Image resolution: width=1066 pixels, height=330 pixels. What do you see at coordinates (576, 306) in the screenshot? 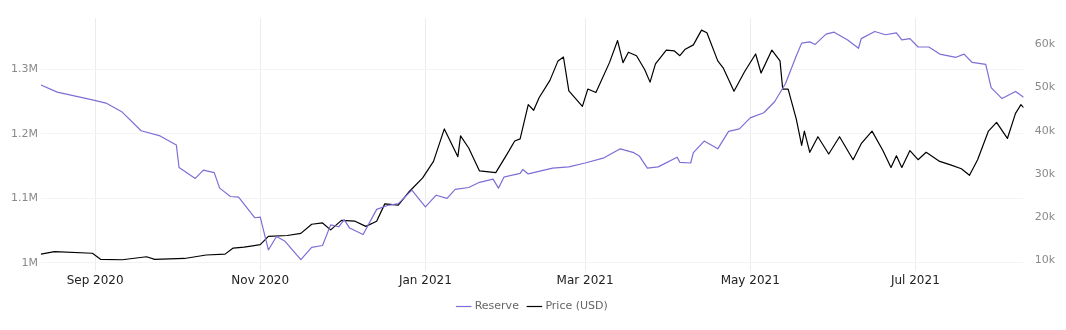
I see `legend-label: Price (USD)` at bounding box center [576, 306].